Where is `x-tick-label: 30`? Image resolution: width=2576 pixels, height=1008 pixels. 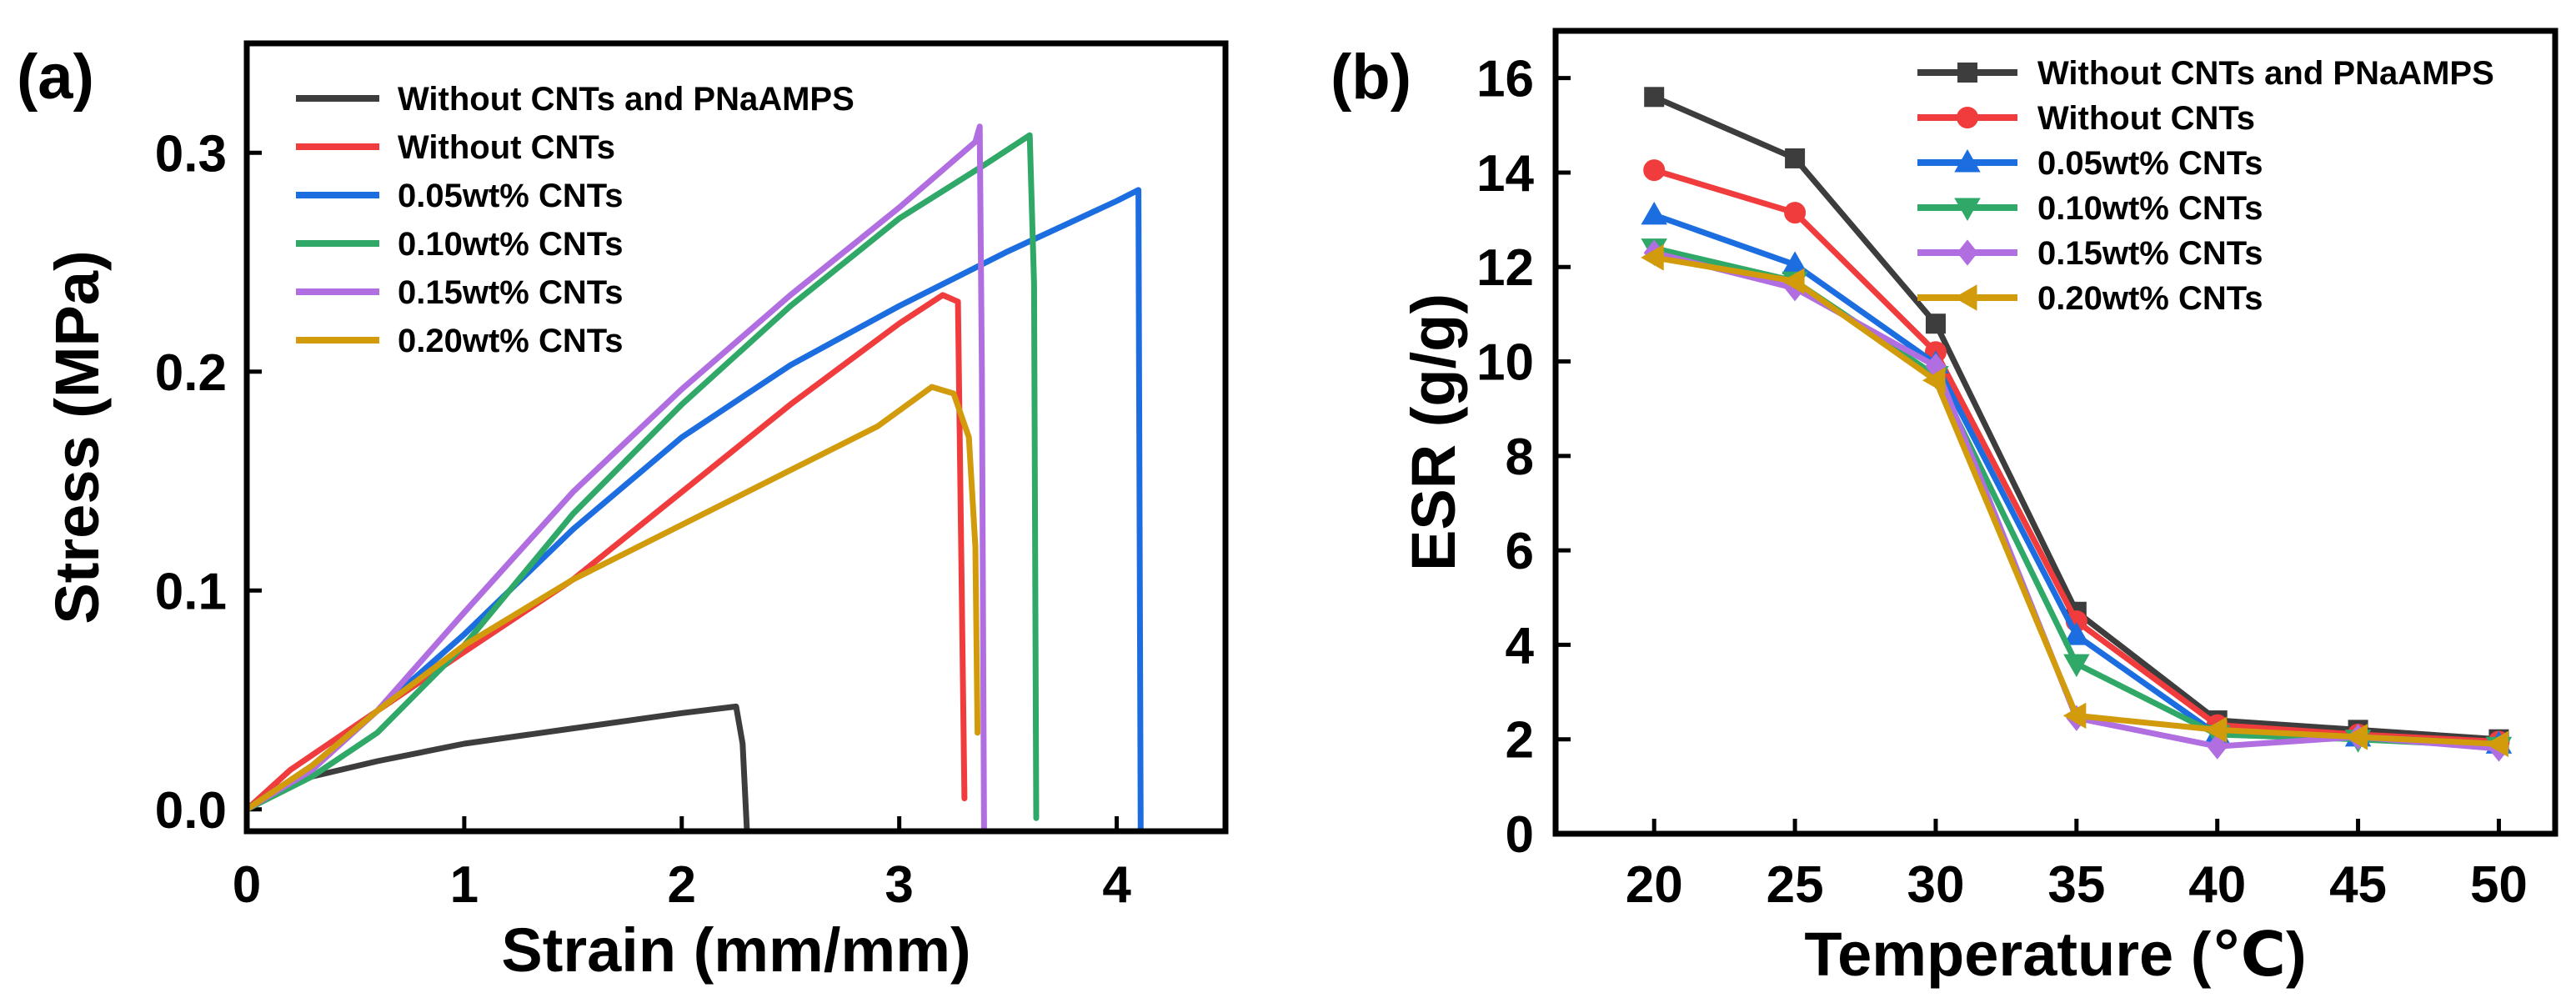 x-tick-label: 30 is located at coordinates (1935, 885).